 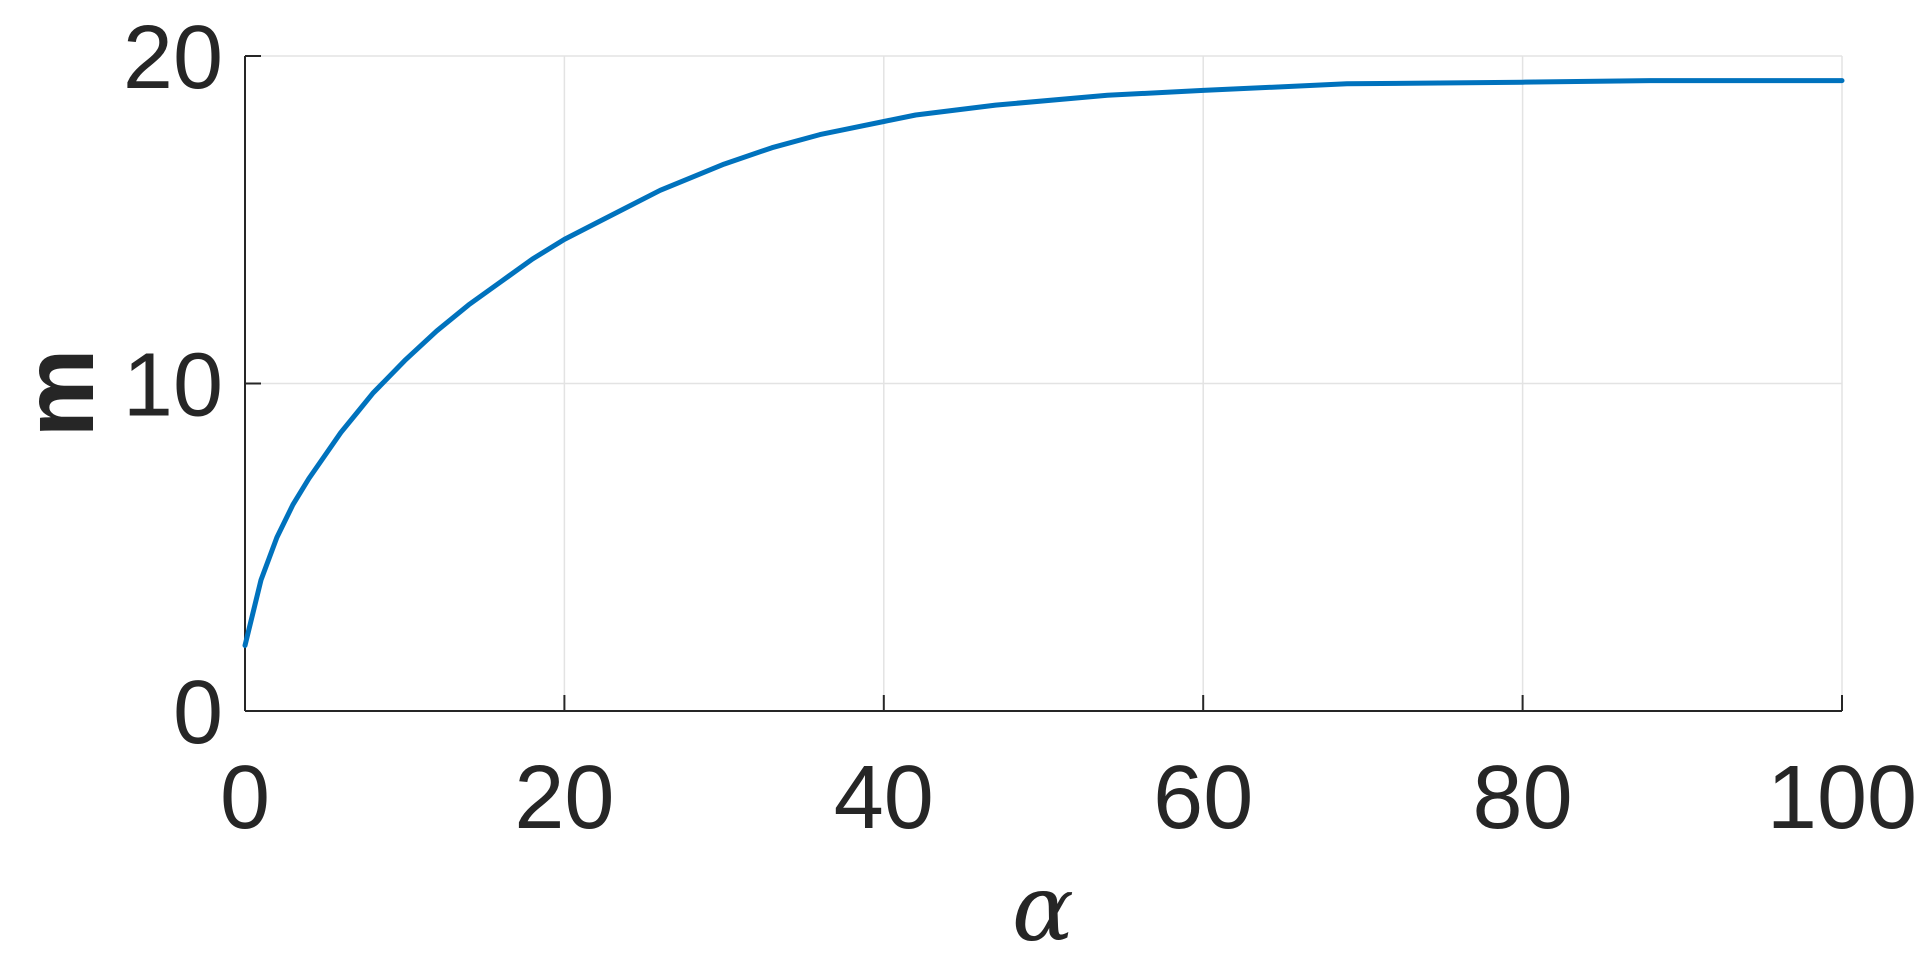 I want to click on y-tick-label-1: 10, so click(x=173, y=386).